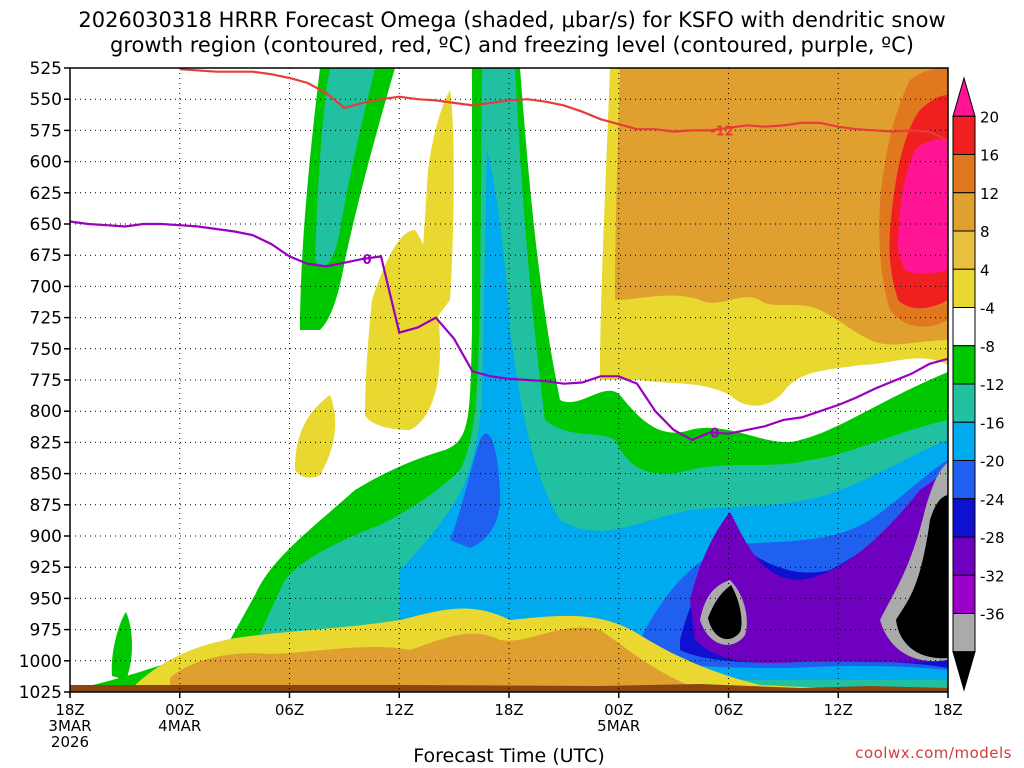 The height and width of the screenshot is (768, 1024). Describe the element at coordinates (618, 710) in the screenshot. I see `x-tick-label-5-0: 00Z` at that location.